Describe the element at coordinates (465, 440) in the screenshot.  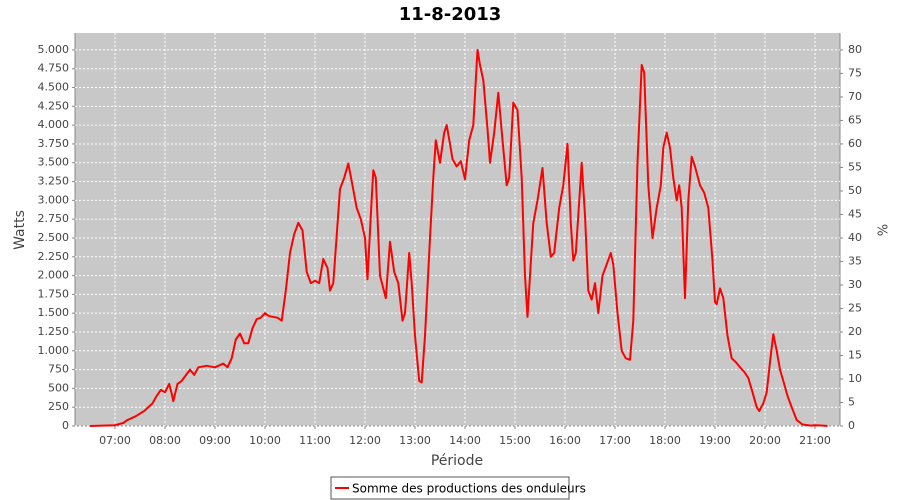
I see `x-tick-label: 14:00` at that location.